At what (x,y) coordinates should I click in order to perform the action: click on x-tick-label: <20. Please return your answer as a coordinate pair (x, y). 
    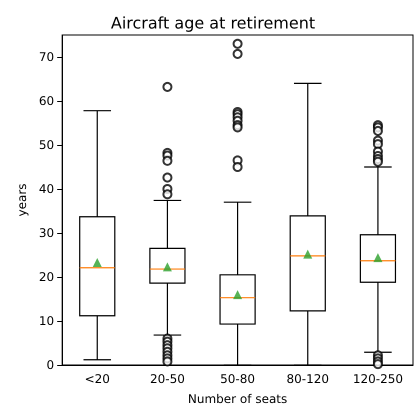
    Looking at the image, I should click on (97, 379).